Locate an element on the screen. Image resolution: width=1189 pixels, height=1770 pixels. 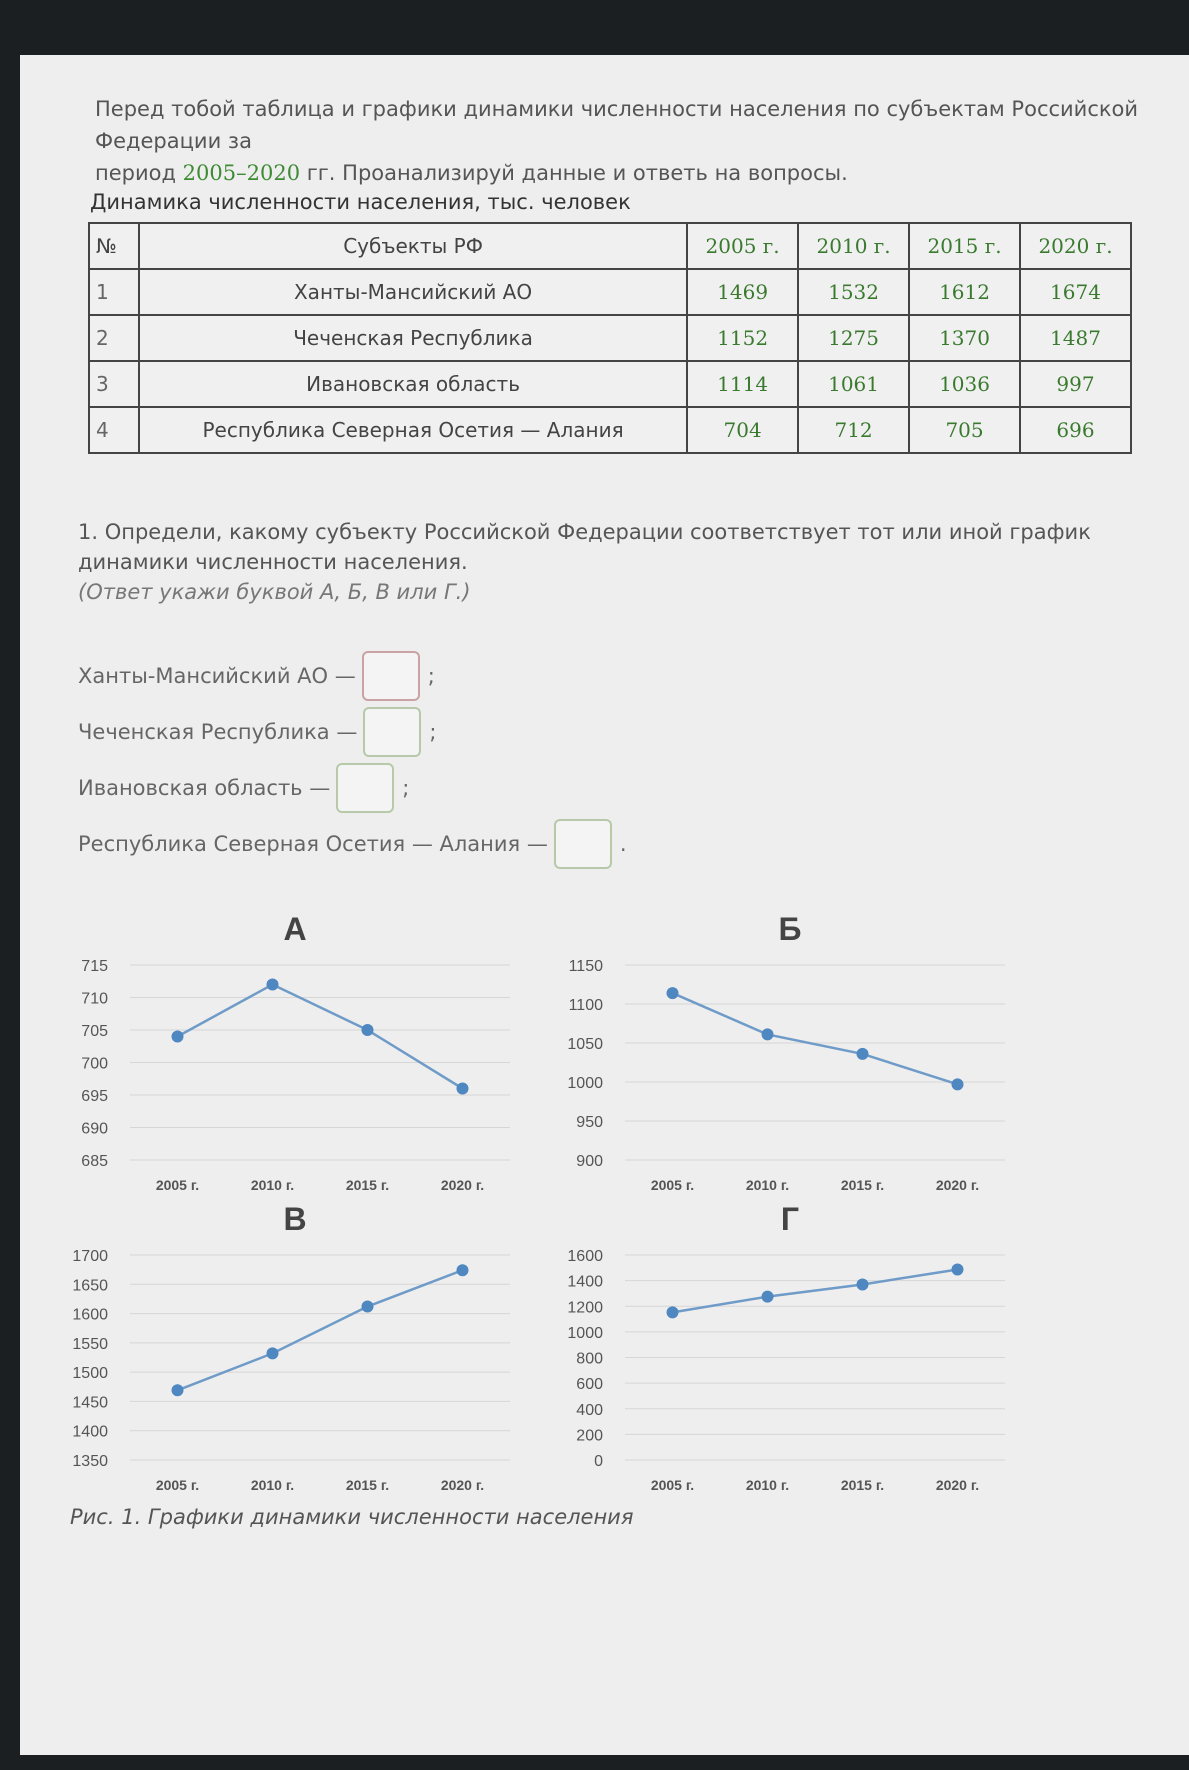
chart-title: Б is located at coordinates (790, 929).